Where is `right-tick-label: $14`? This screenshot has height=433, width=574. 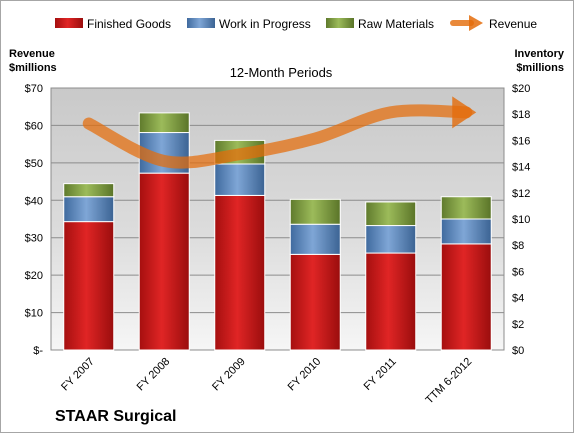 right-tick-label: $14 is located at coordinates (521, 168).